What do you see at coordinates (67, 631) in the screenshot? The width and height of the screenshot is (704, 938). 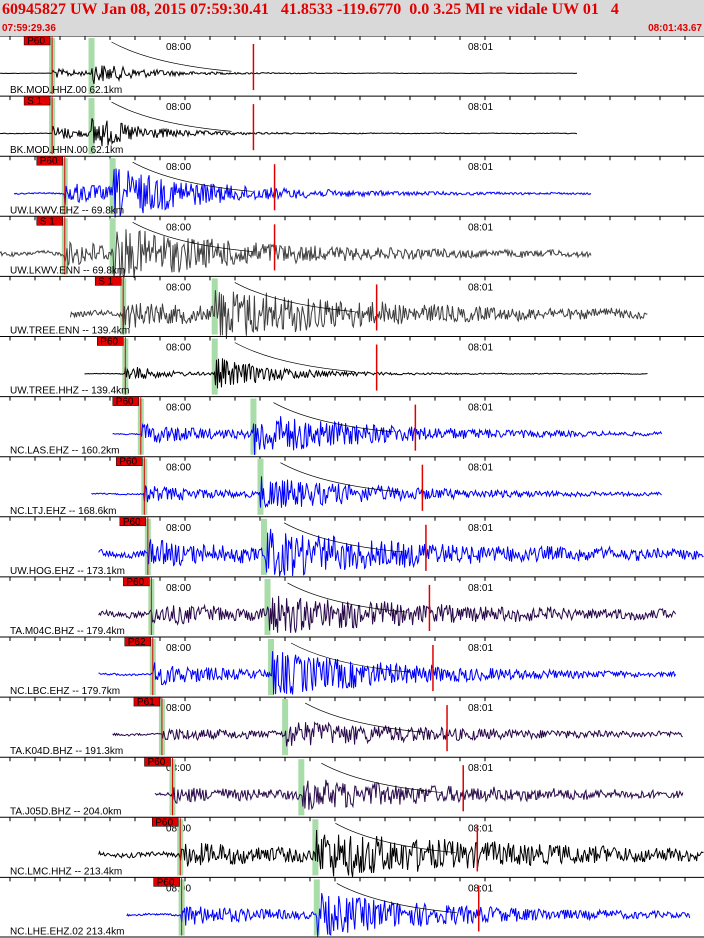 I see `channel-label: TA.M04C.BHZ -- 179.4km` at bounding box center [67, 631].